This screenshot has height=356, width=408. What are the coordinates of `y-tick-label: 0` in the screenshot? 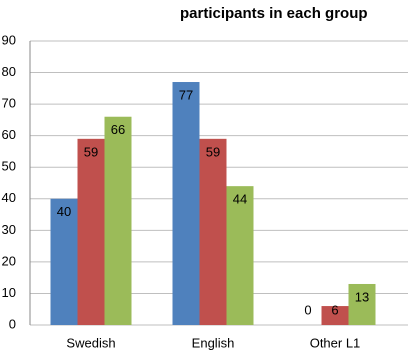 It's located at (12, 323).